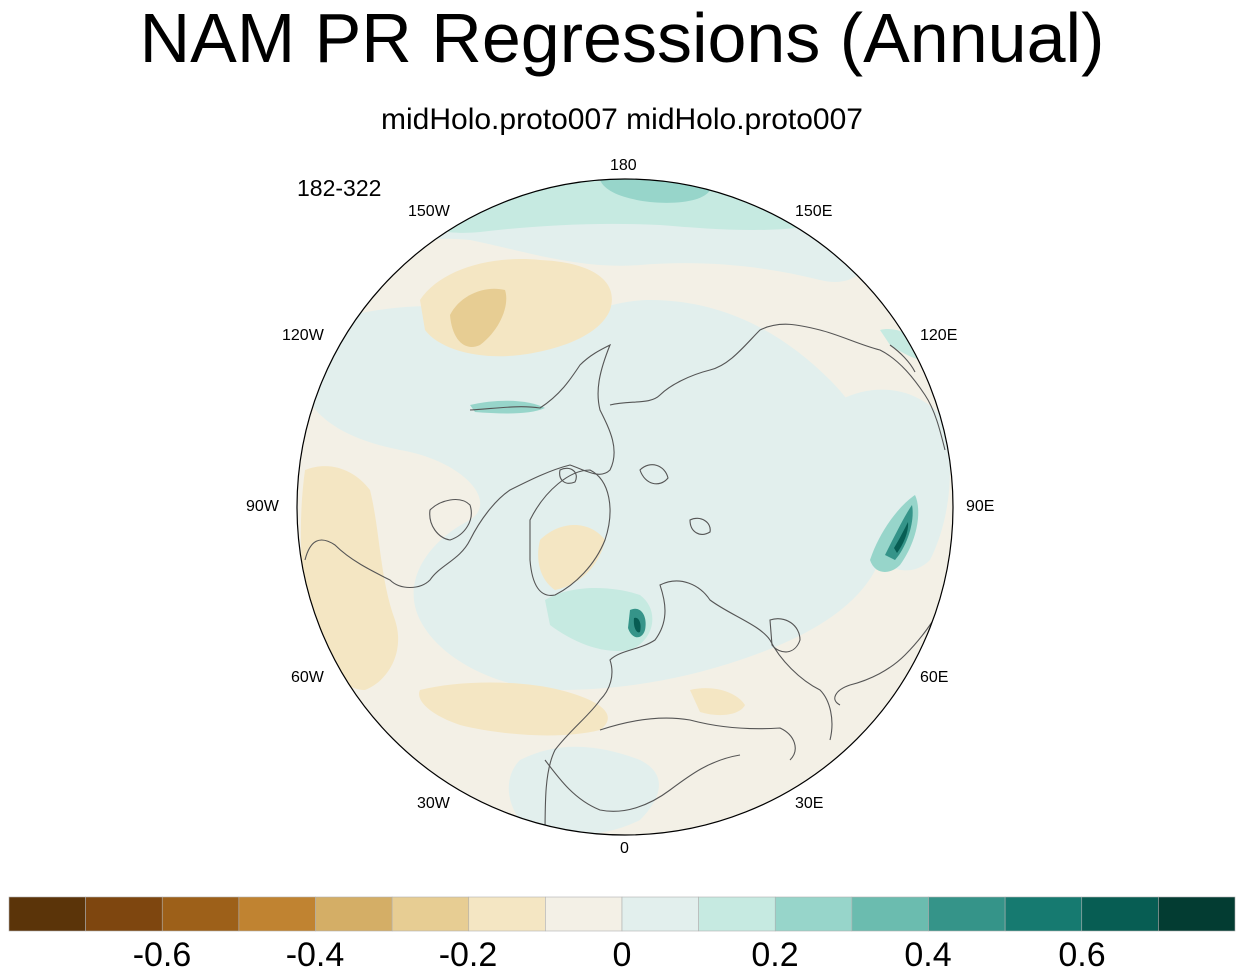 The height and width of the screenshot is (977, 1244). I want to click on field-region-tibet-core, so click(899, 532).